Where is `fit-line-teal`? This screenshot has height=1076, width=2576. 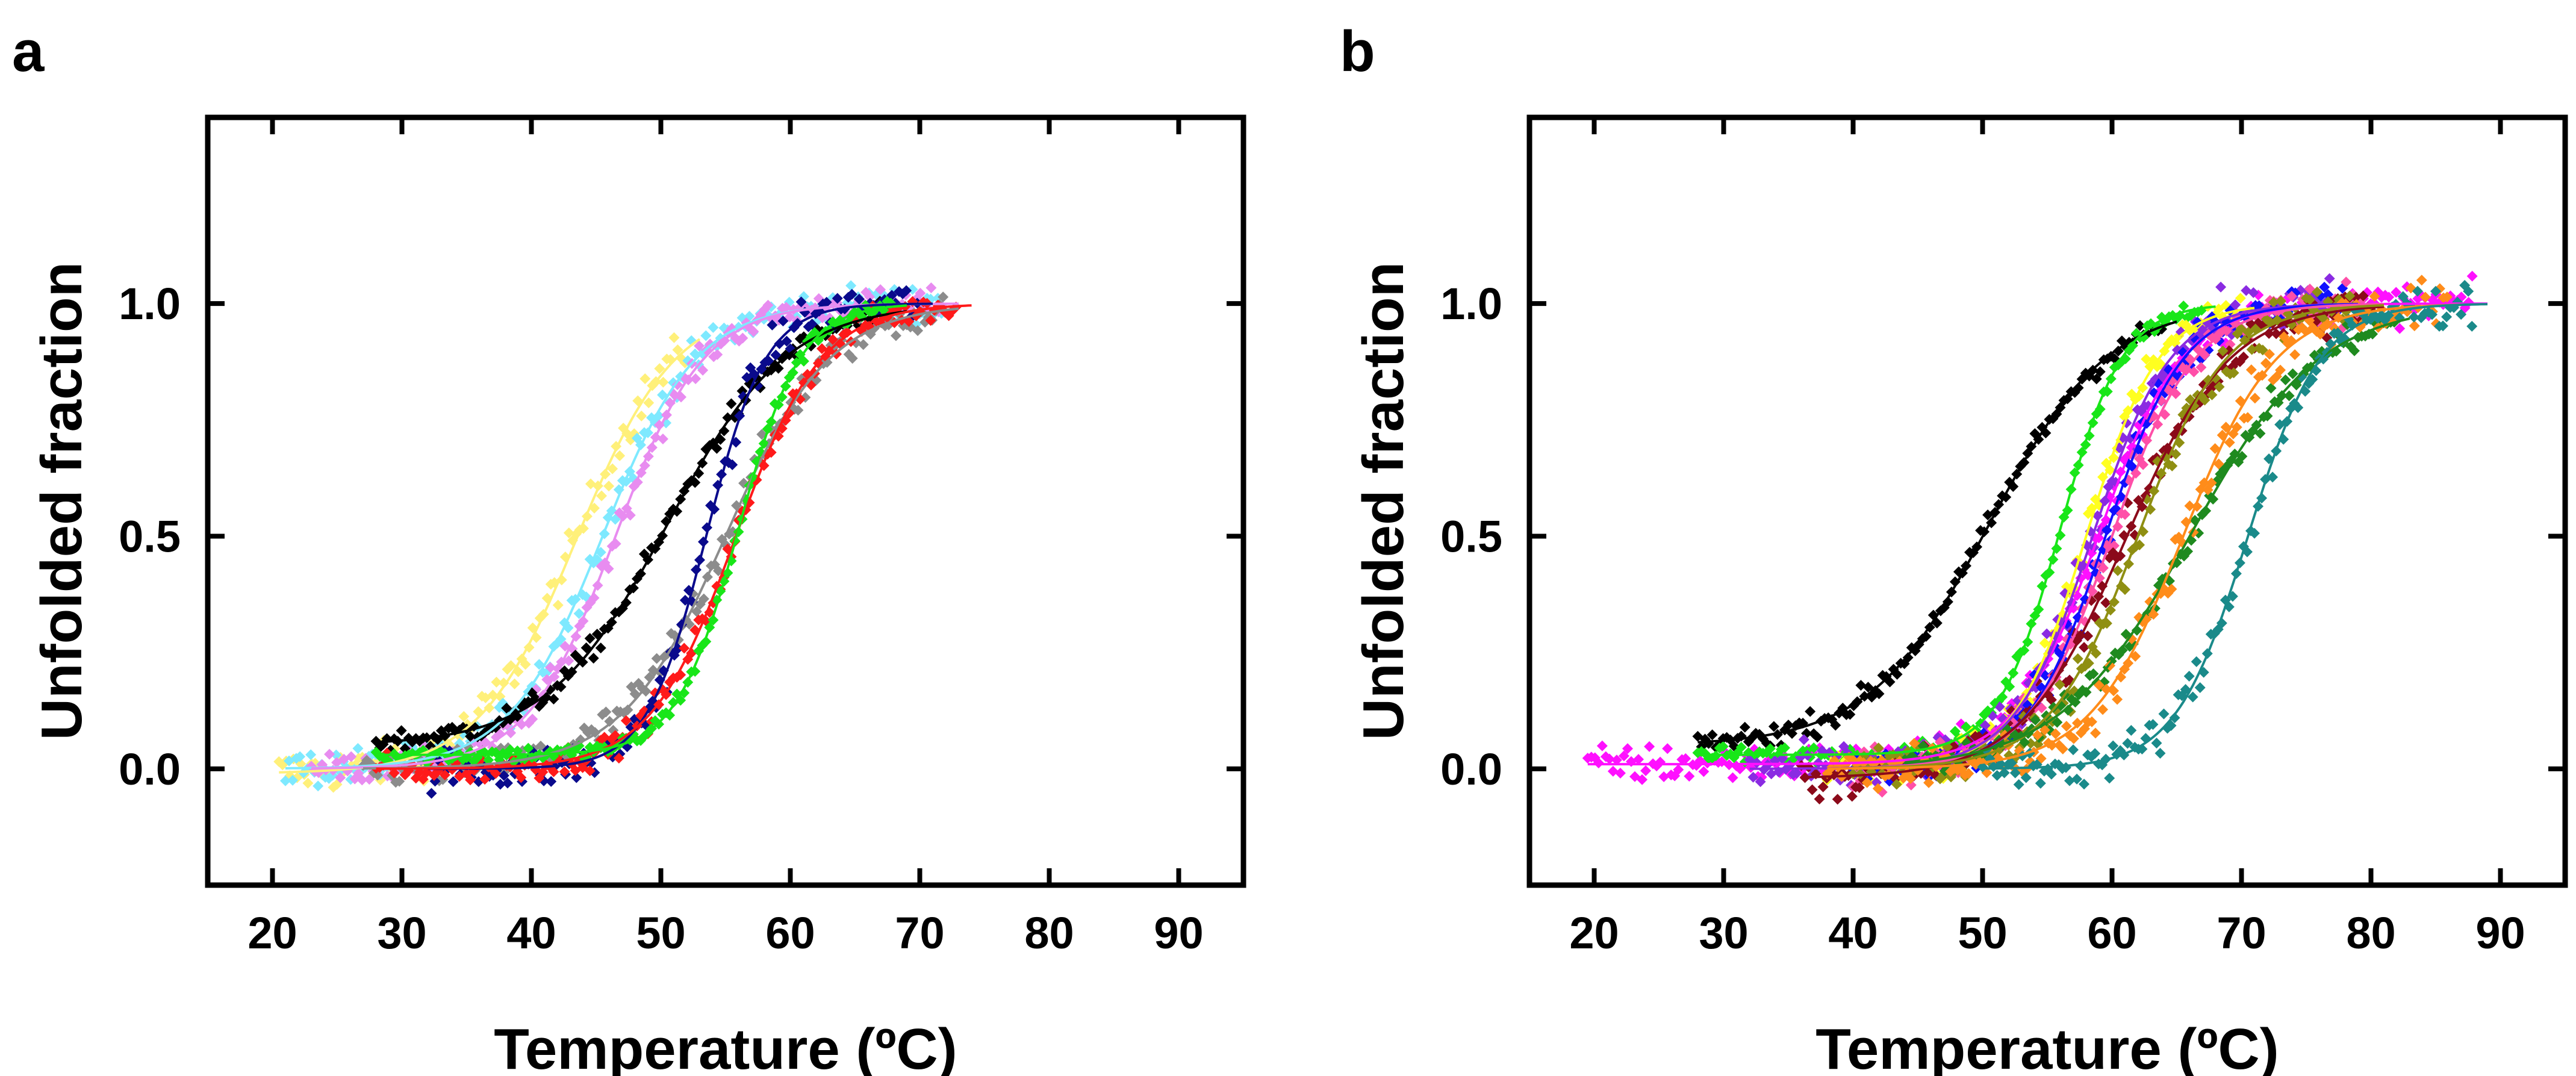 fit-line-teal is located at coordinates (2235, 536).